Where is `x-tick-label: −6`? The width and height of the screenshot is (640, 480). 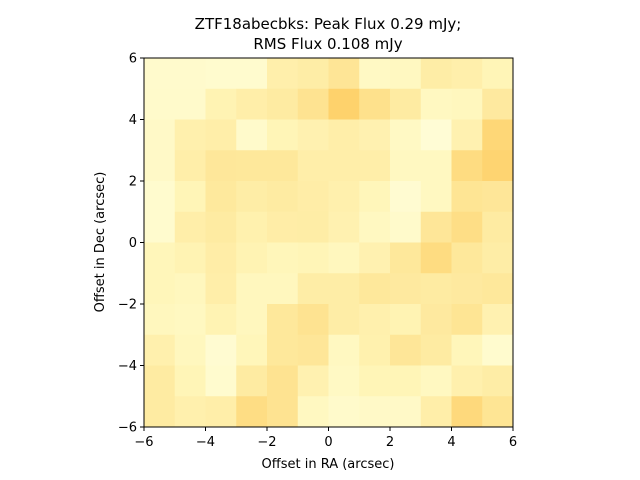
x-tick-label: −6 is located at coordinates (143, 442).